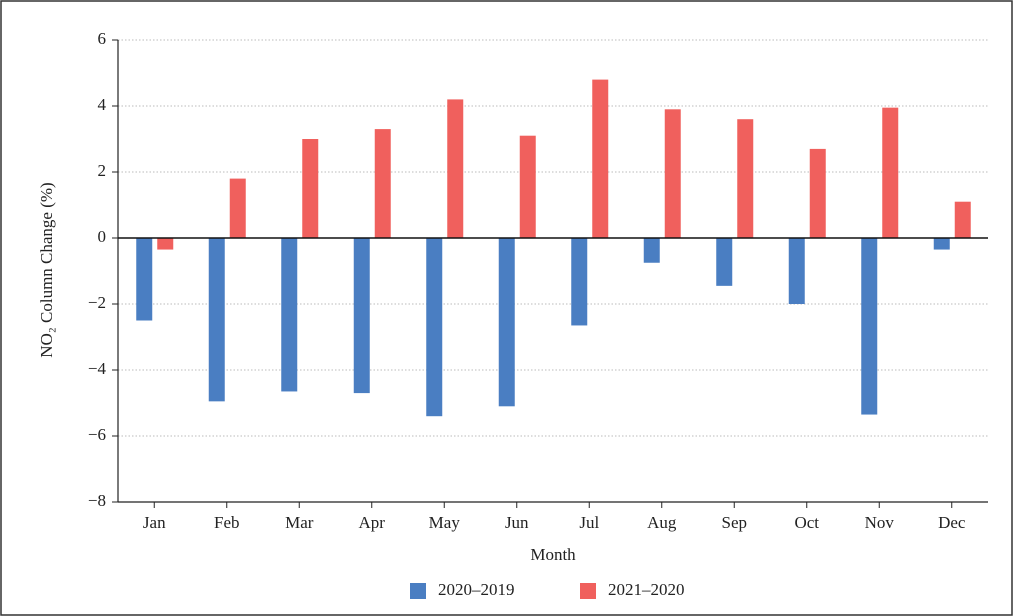  I want to click on x-tick-label: Oct, so click(806, 522).